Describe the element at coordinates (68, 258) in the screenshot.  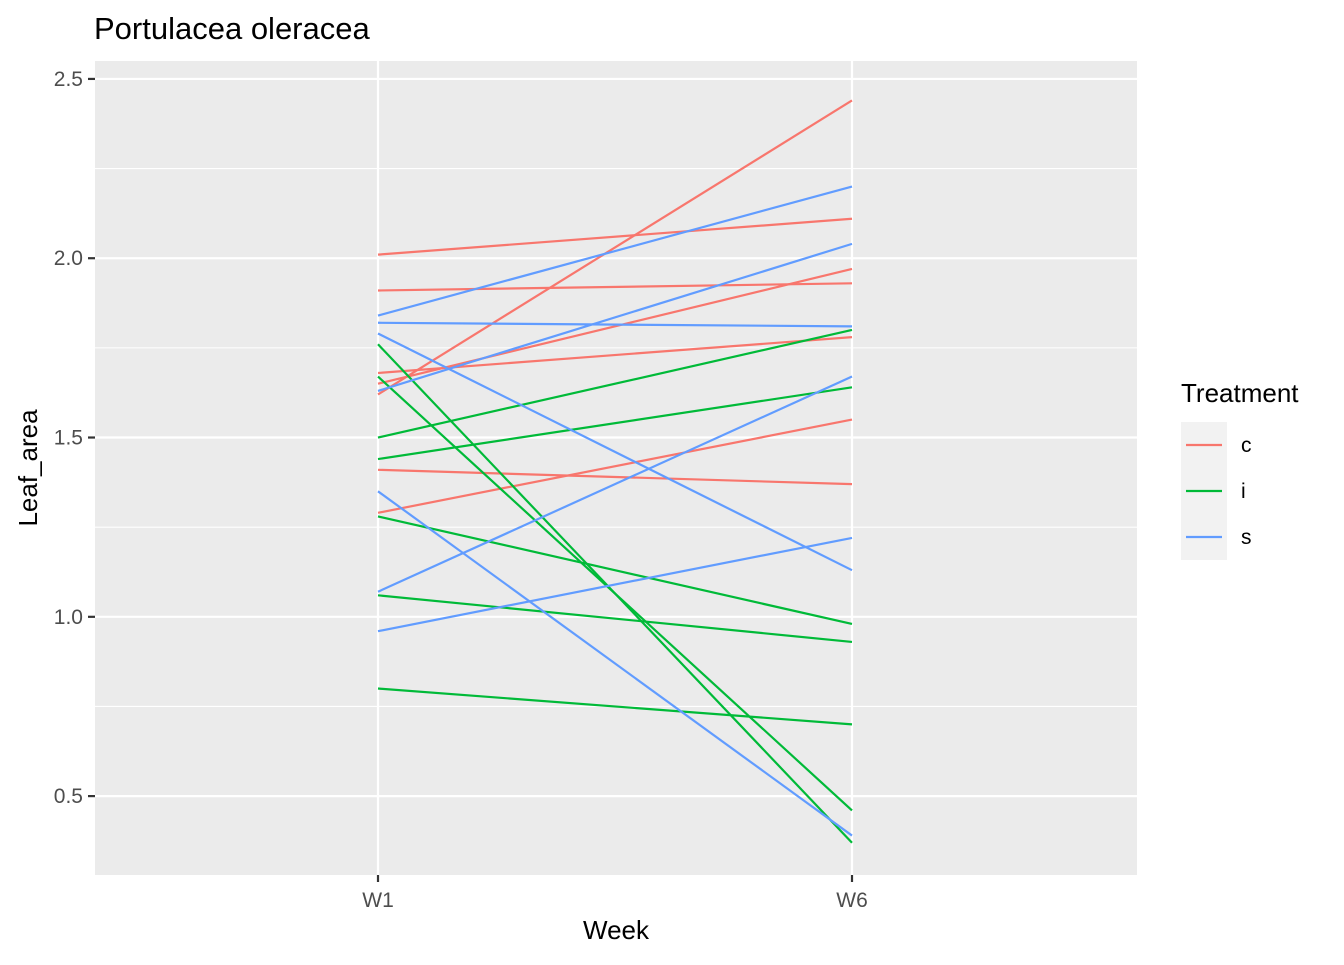
I see `y-tick-label: 2.0` at that location.